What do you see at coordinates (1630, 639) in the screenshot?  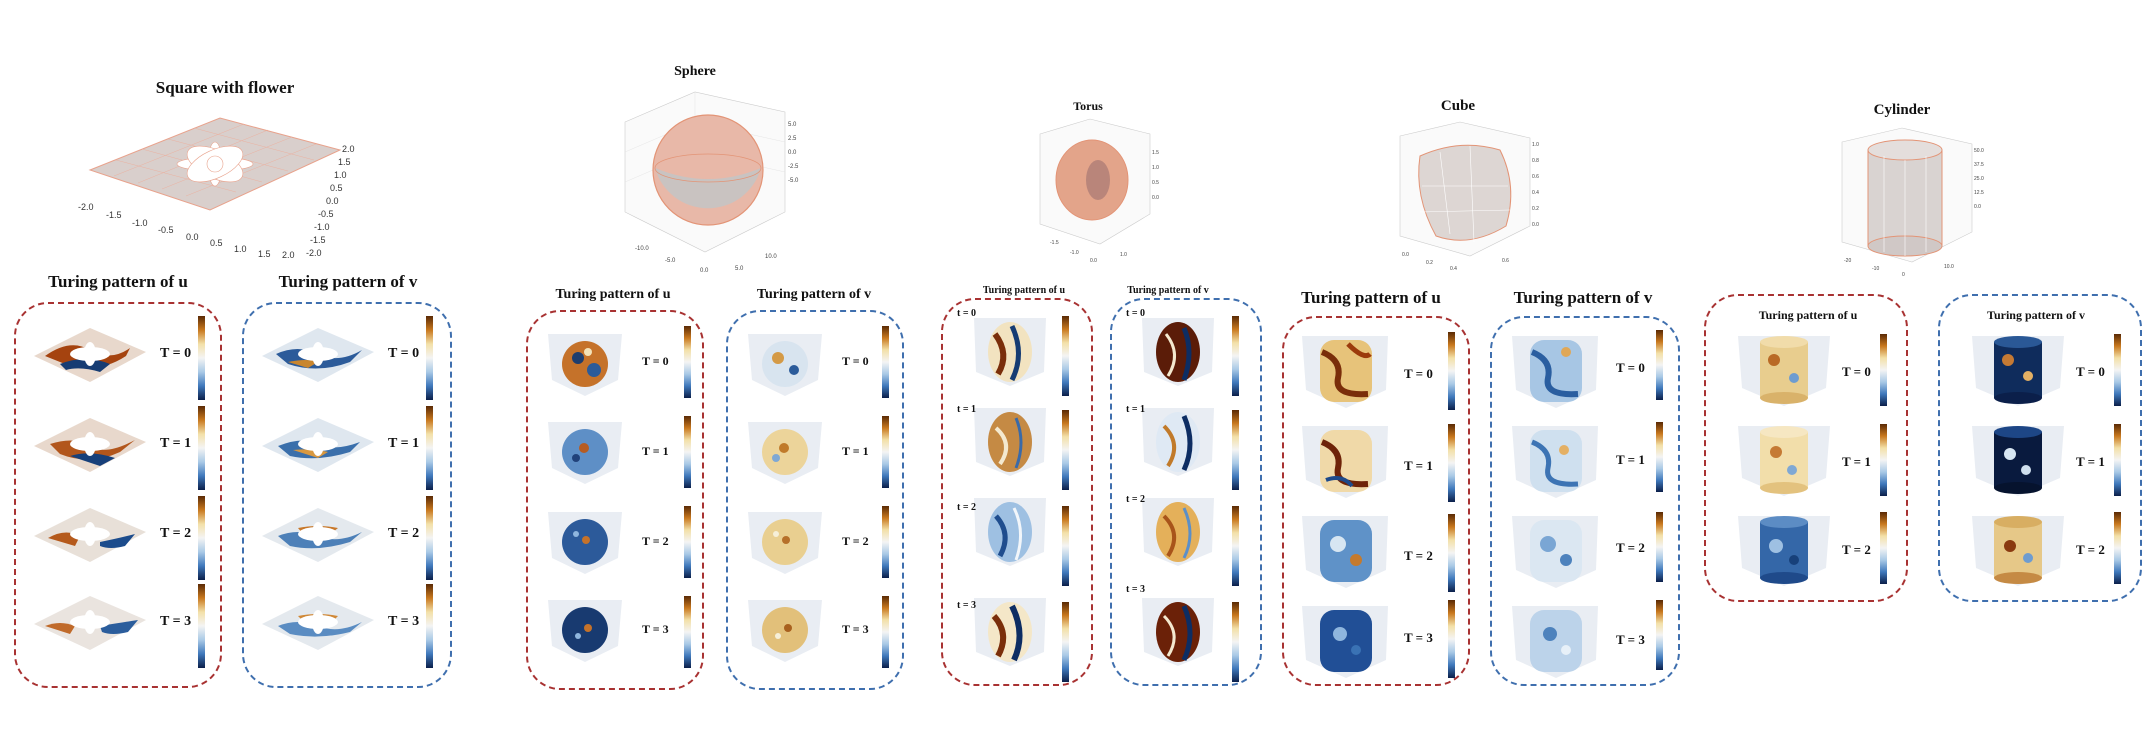 I see `cube-v-label-3: T = 3` at bounding box center [1630, 639].